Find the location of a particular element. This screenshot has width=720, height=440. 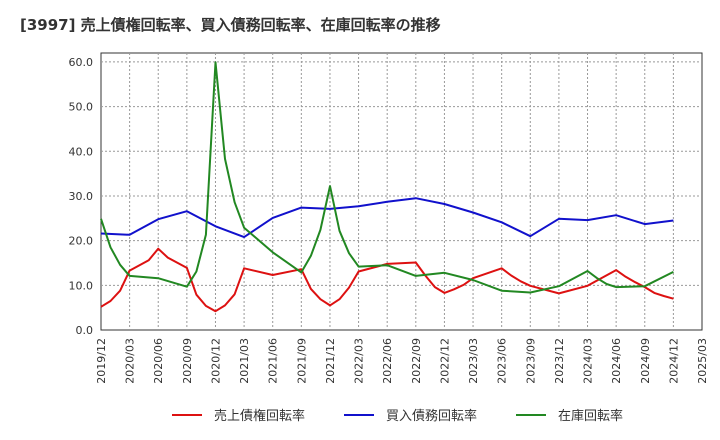

x-tick-label: 2025/03 is located at coordinates (702, 361).